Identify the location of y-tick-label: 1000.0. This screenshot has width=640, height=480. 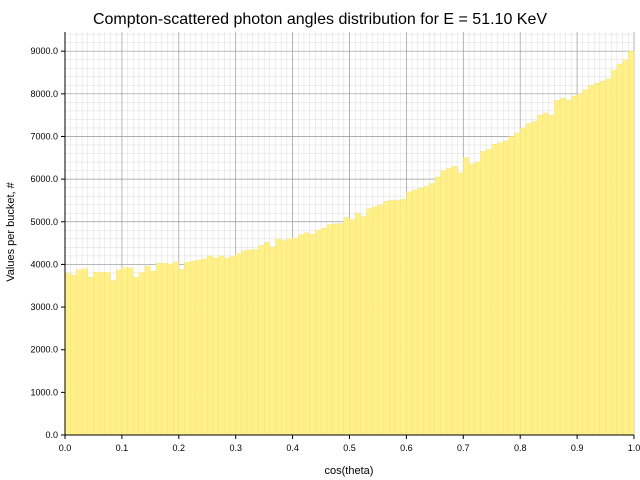
(44, 392).